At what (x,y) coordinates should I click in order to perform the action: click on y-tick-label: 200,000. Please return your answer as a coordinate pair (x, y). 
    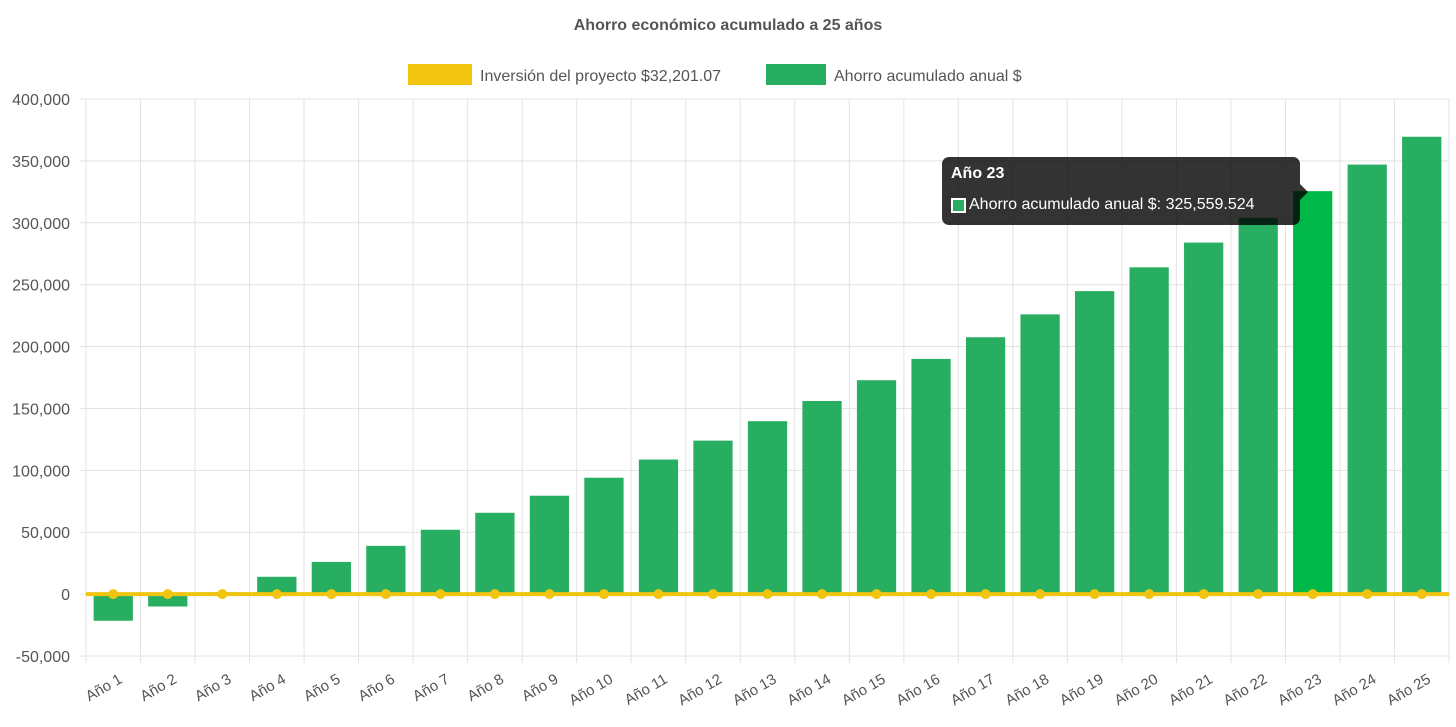
    Looking at the image, I should click on (41, 348).